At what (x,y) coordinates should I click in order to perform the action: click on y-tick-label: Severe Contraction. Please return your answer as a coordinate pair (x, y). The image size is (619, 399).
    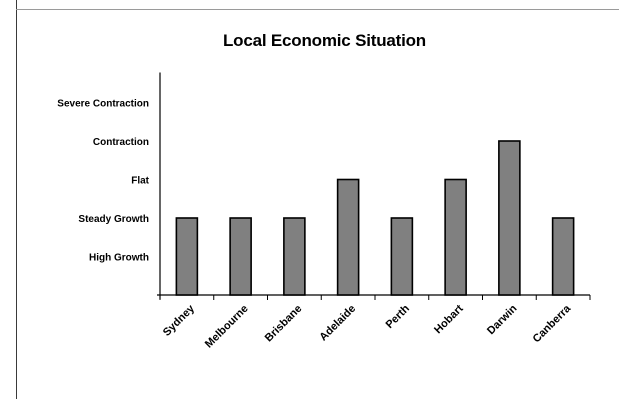
    Looking at the image, I should click on (103, 104).